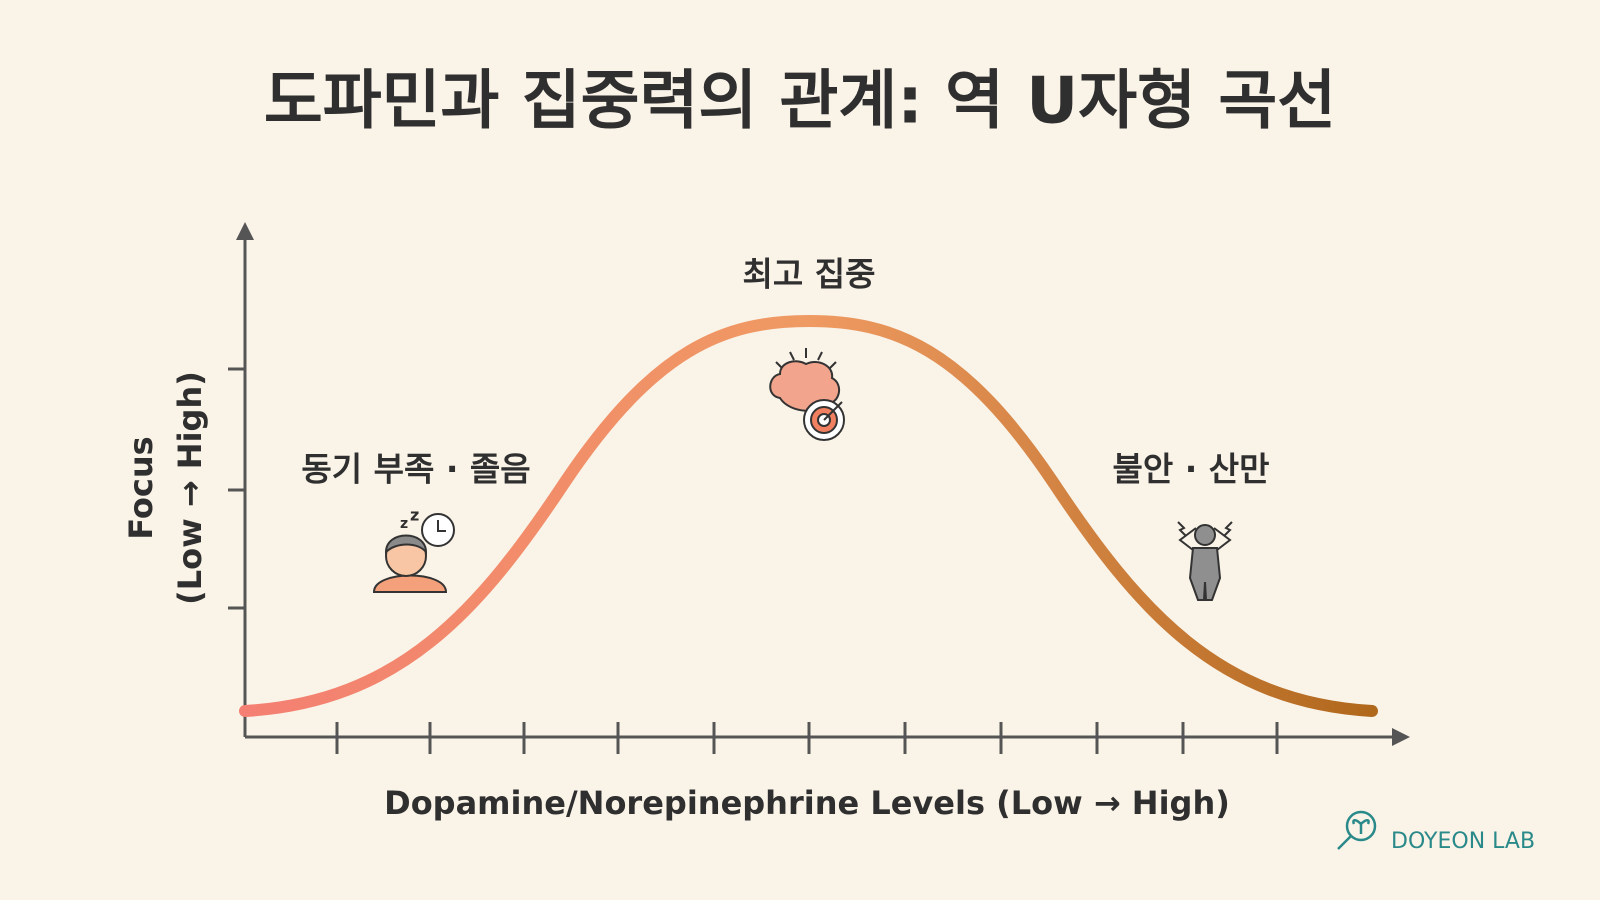  What do you see at coordinates (413, 549) in the screenshot?
I see `sleepy-icon: z z` at bounding box center [413, 549].